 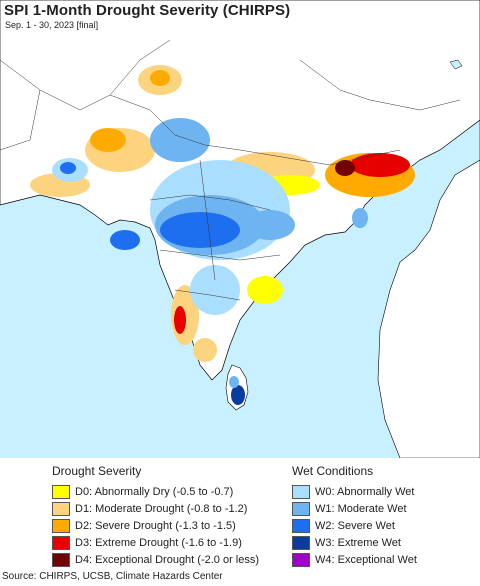 What do you see at coordinates (61, 526) in the screenshot?
I see `swatch-d2` at bounding box center [61, 526].